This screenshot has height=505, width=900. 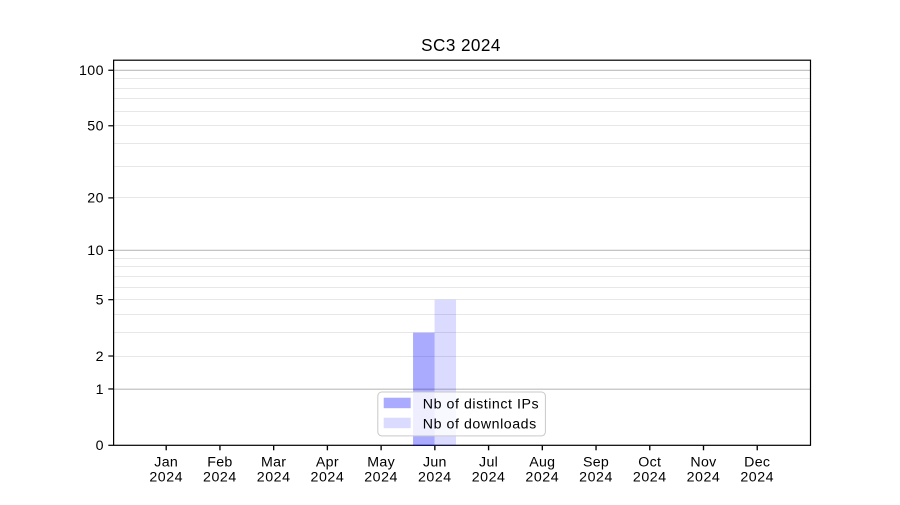 I want to click on svg-text: Aug, so click(x=542, y=462).